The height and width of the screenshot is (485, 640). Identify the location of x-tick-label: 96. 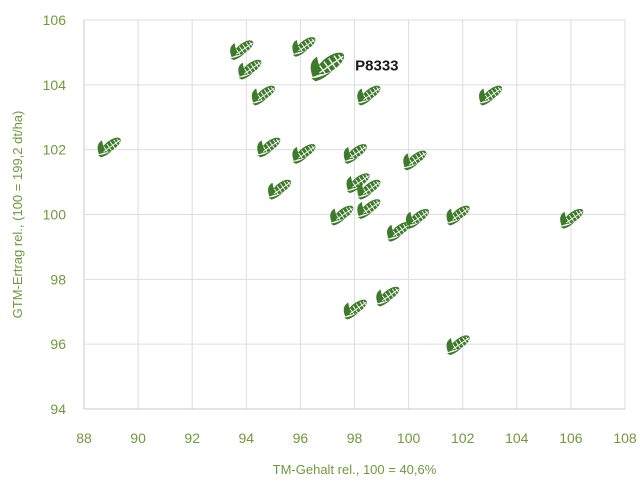
(301, 438).